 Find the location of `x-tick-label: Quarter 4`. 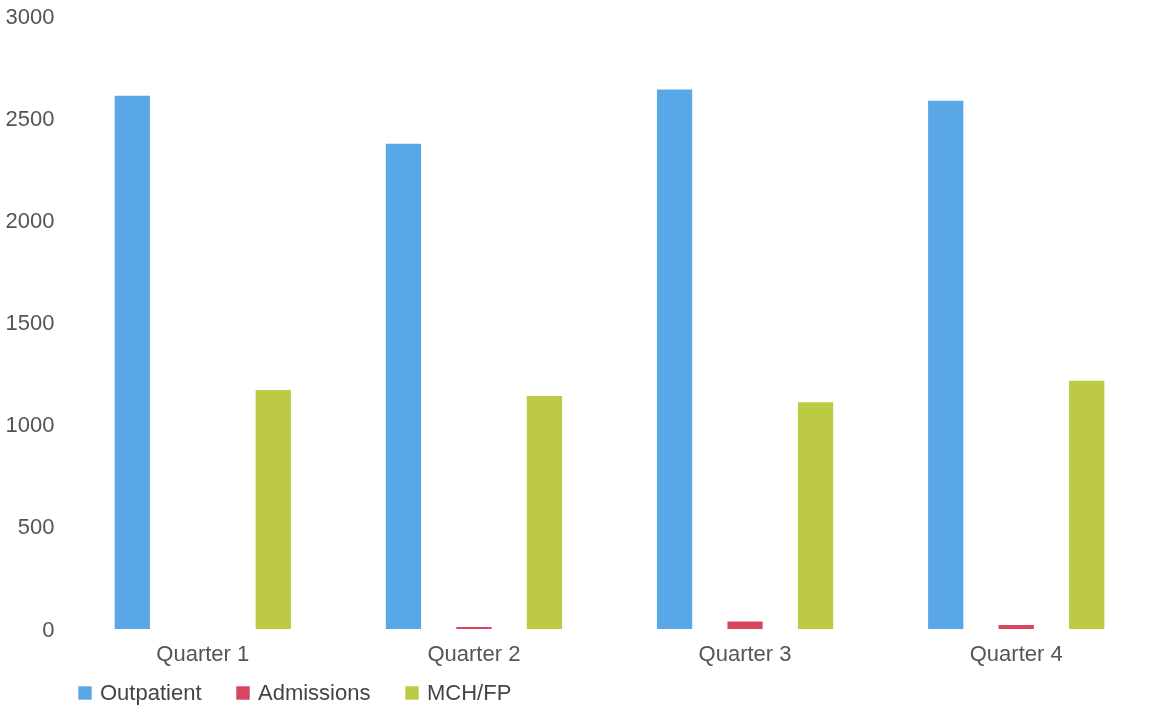

x-tick-label: Quarter 4 is located at coordinates (1016, 653).